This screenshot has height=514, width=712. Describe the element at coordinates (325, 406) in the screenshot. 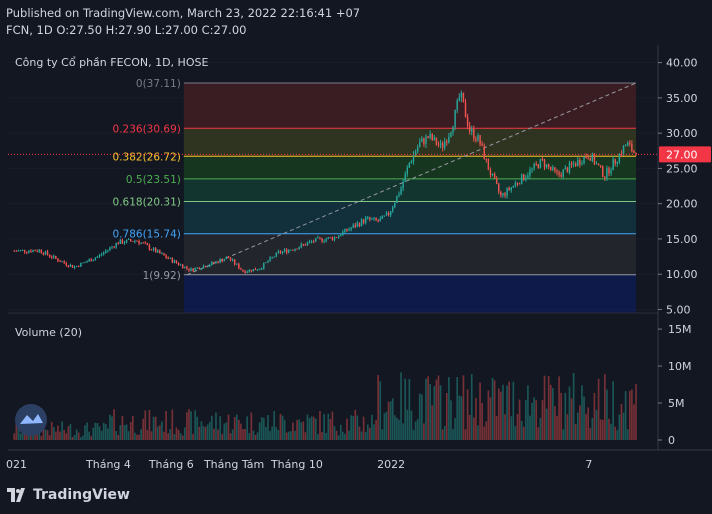

I see `volume-bars` at that location.